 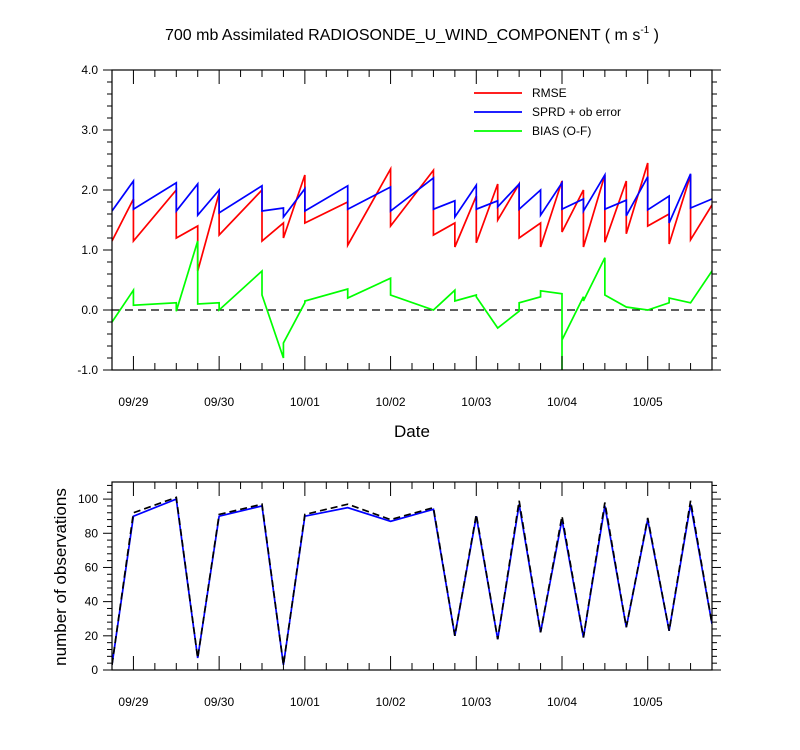 What do you see at coordinates (92, 533) in the screenshot?
I see `y-tick-label: 80` at bounding box center [92, 533].